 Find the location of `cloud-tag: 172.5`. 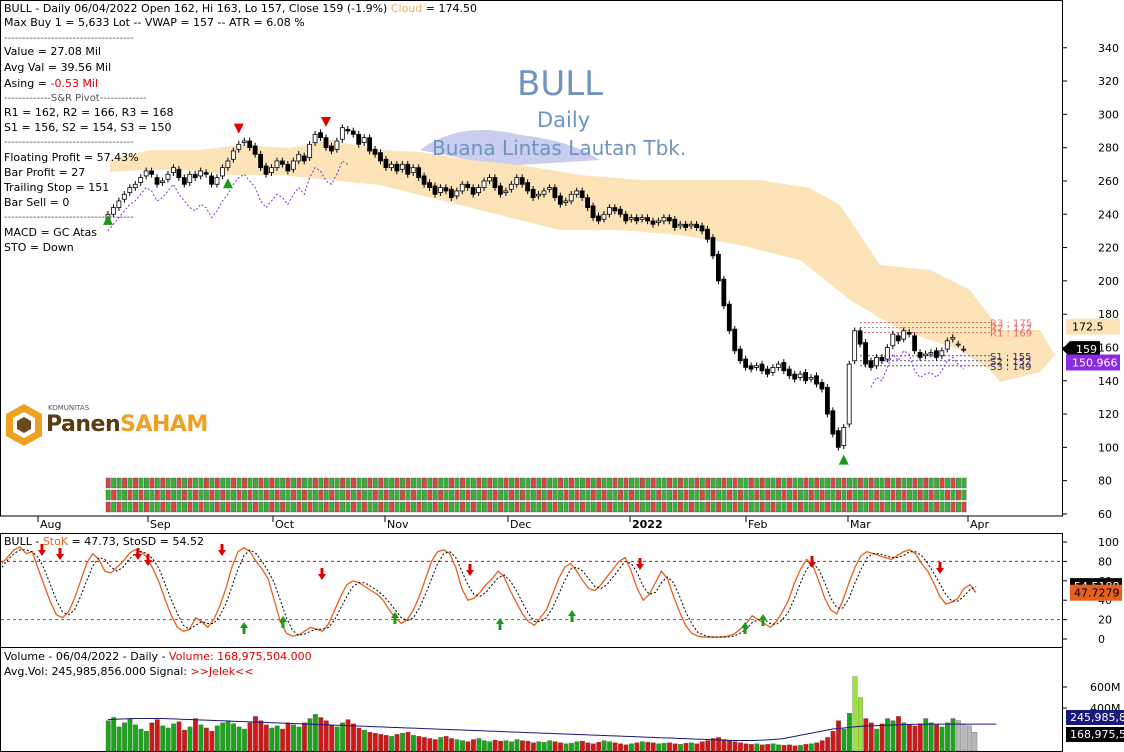

cloud-tag: 172.5 is located at coordinates (1088, 327).